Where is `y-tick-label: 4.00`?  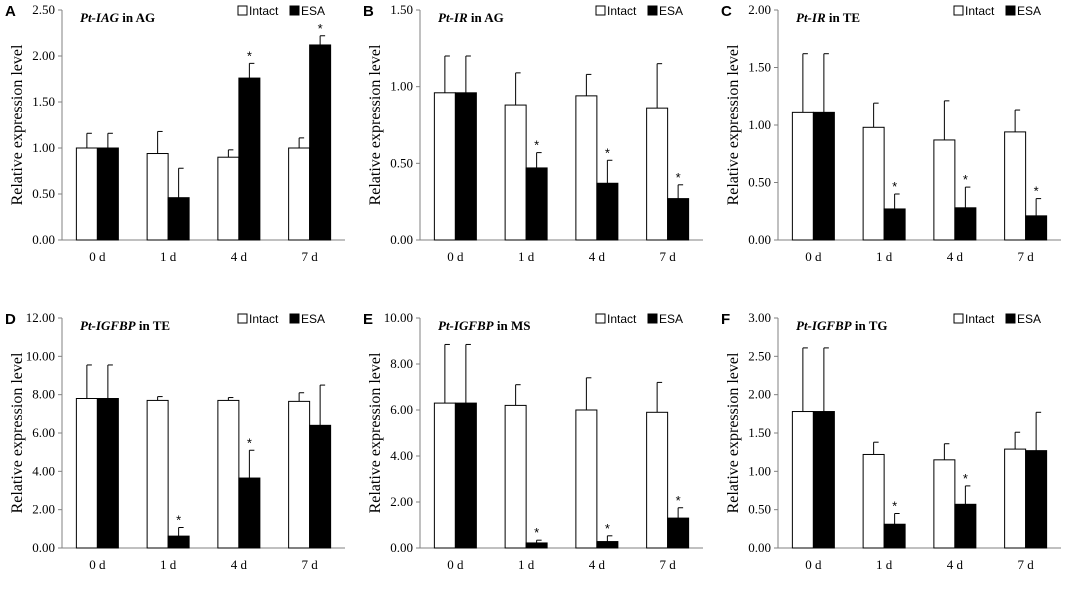
y-tick-label: 4.00 is located at coordinates (43, 470).